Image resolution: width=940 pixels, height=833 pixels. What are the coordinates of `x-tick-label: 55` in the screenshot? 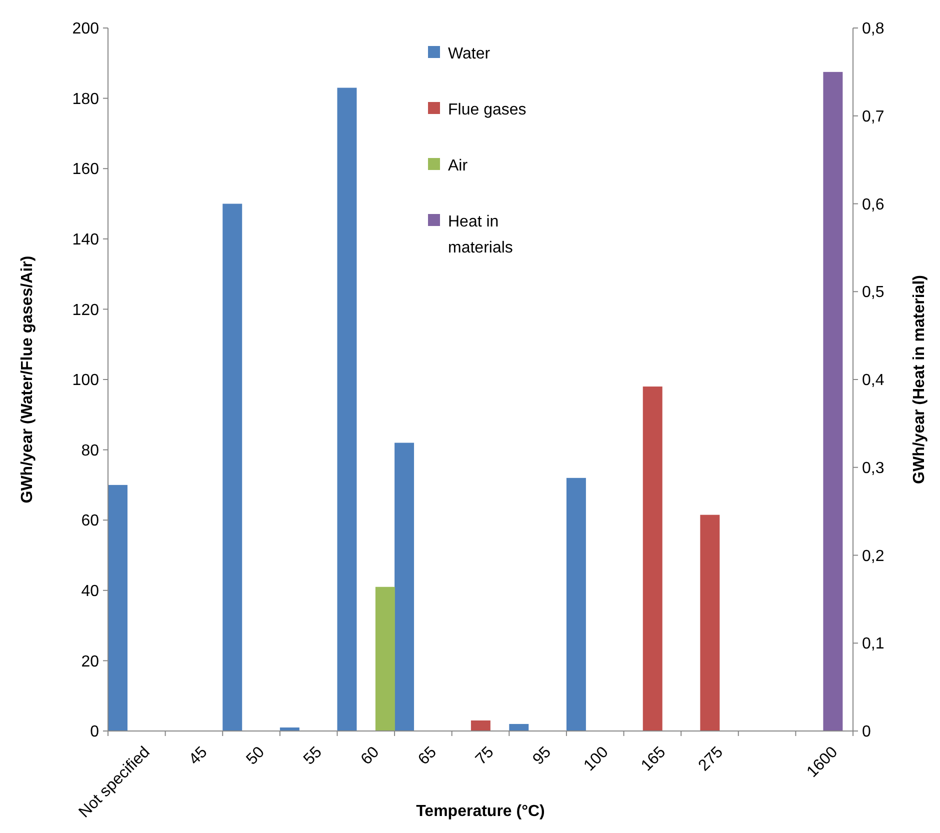 It's located at (313, 756).